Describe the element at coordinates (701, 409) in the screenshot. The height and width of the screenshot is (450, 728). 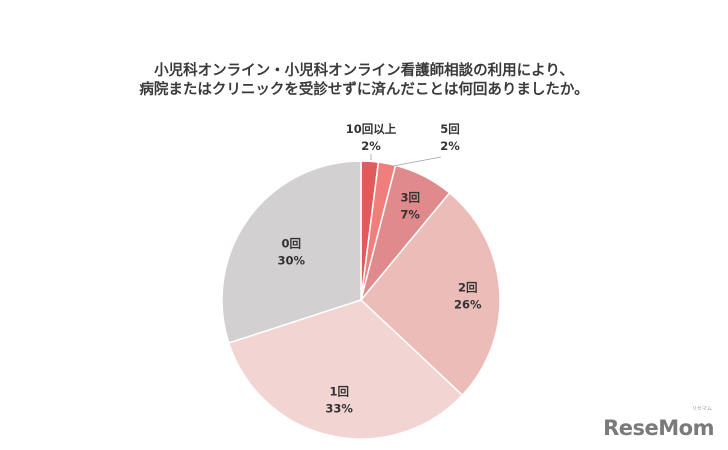
I see `logo-subtext: リセマム` at that location.